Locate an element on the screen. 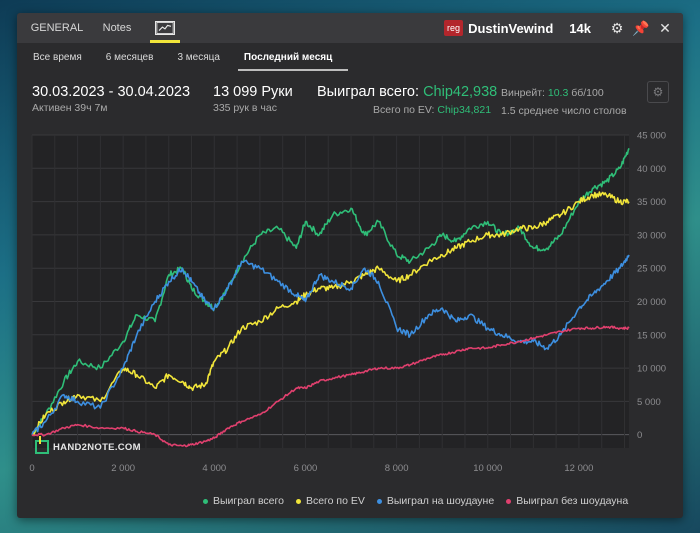  chart-settings-button: ⚙ is located at coordinates (658, 92).